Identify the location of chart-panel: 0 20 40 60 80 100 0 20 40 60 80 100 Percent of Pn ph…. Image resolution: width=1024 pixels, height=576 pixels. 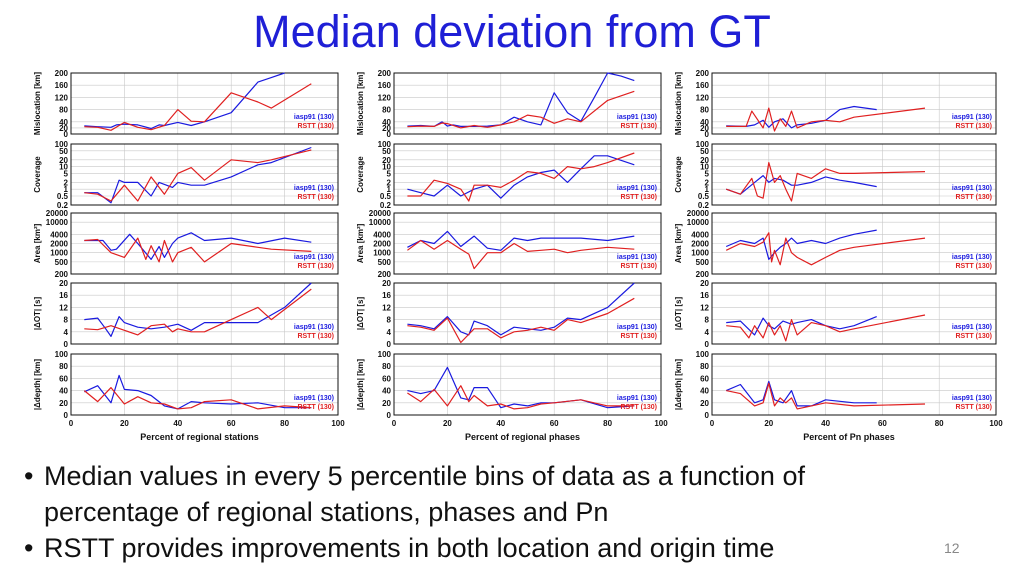
(838, 396).